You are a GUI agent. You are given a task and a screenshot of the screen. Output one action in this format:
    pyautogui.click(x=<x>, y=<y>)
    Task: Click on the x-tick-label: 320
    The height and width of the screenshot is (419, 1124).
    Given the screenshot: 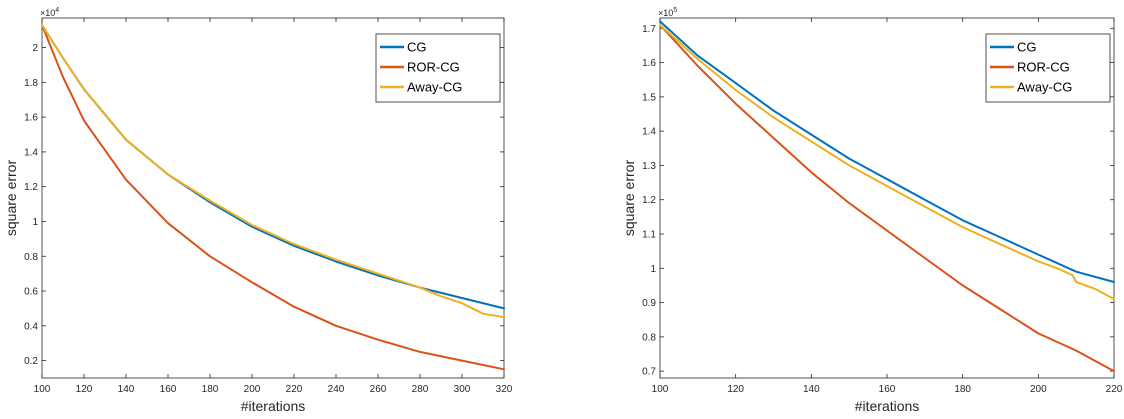 What is the action you would take?
    pyautogui.click(x=504, y=389)
    